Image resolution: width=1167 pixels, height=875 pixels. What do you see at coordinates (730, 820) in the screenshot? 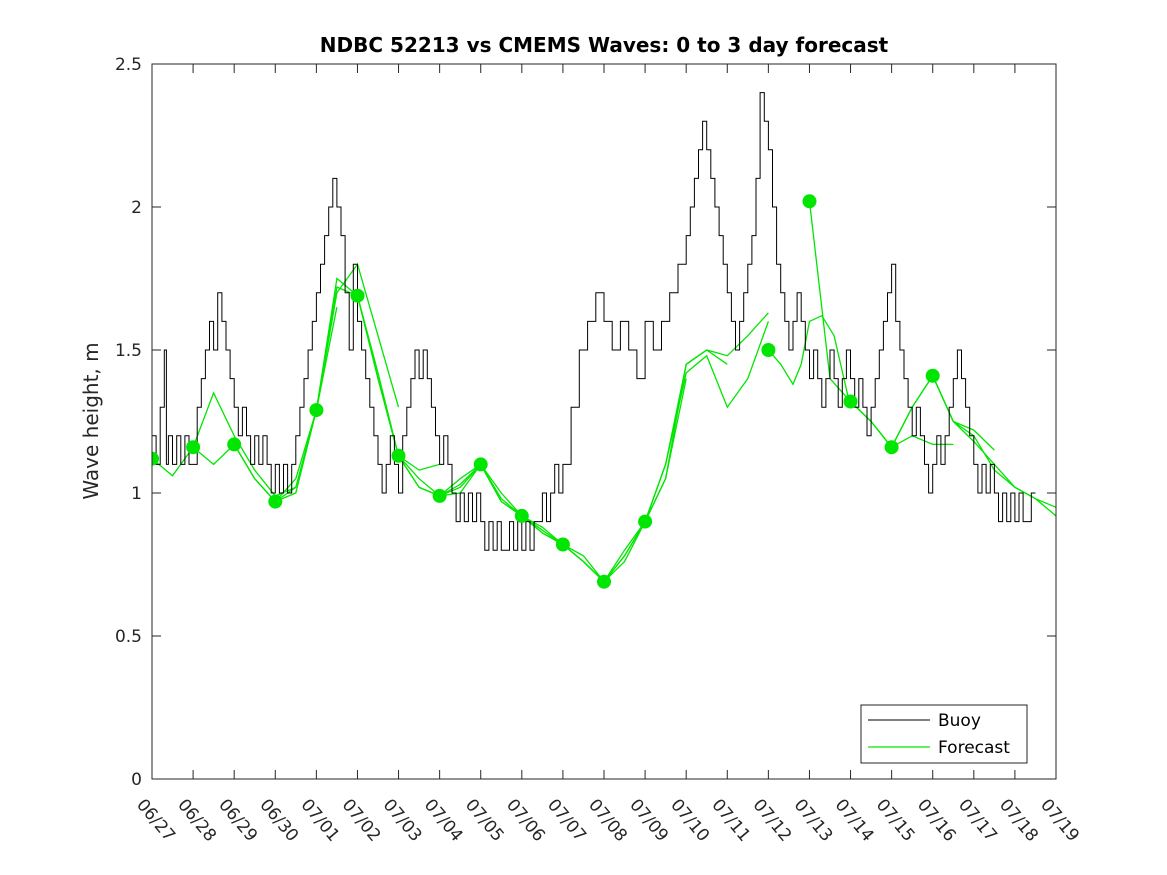
I see `x-tick-label: 07/11` at bounding box center [730, 820].